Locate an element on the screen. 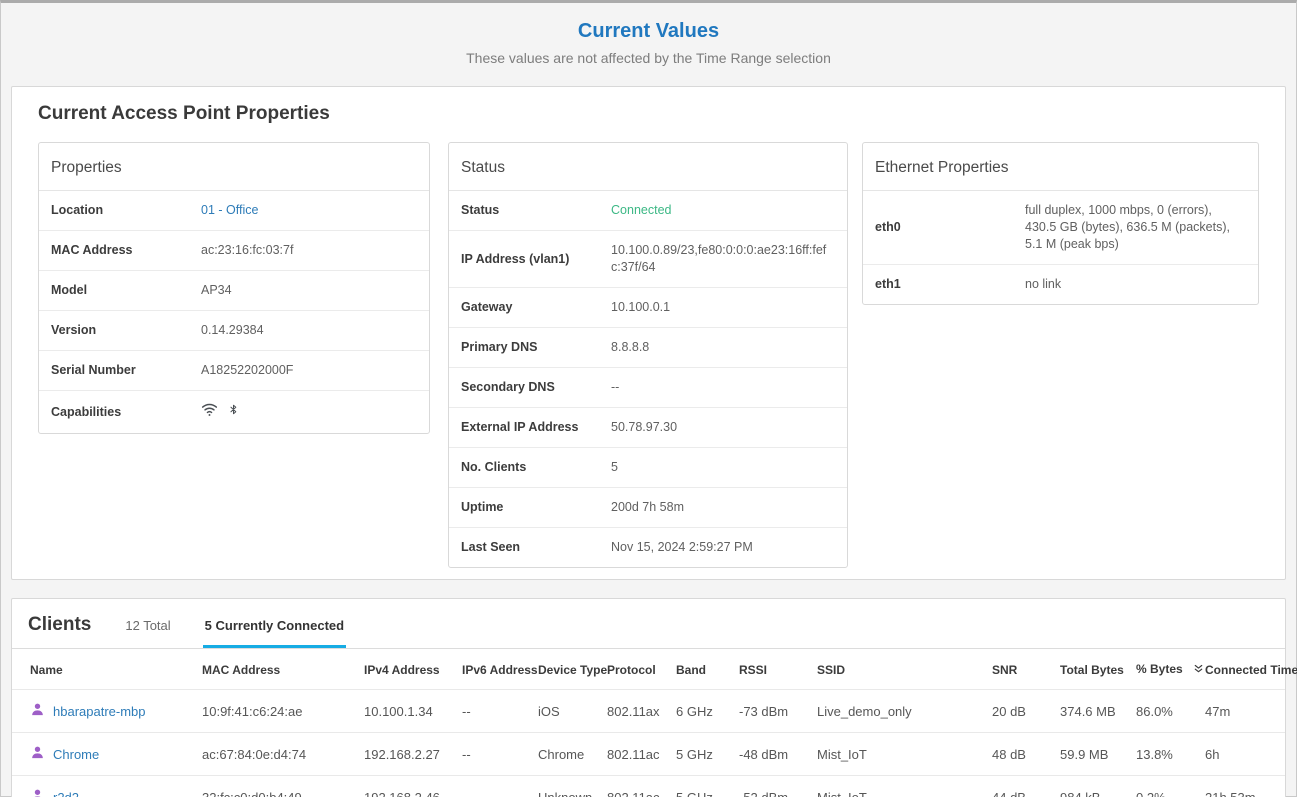 The width and height of the screenshot is (1297, 797). cell-device-type: Unknown is located at coordinates (572, 786).